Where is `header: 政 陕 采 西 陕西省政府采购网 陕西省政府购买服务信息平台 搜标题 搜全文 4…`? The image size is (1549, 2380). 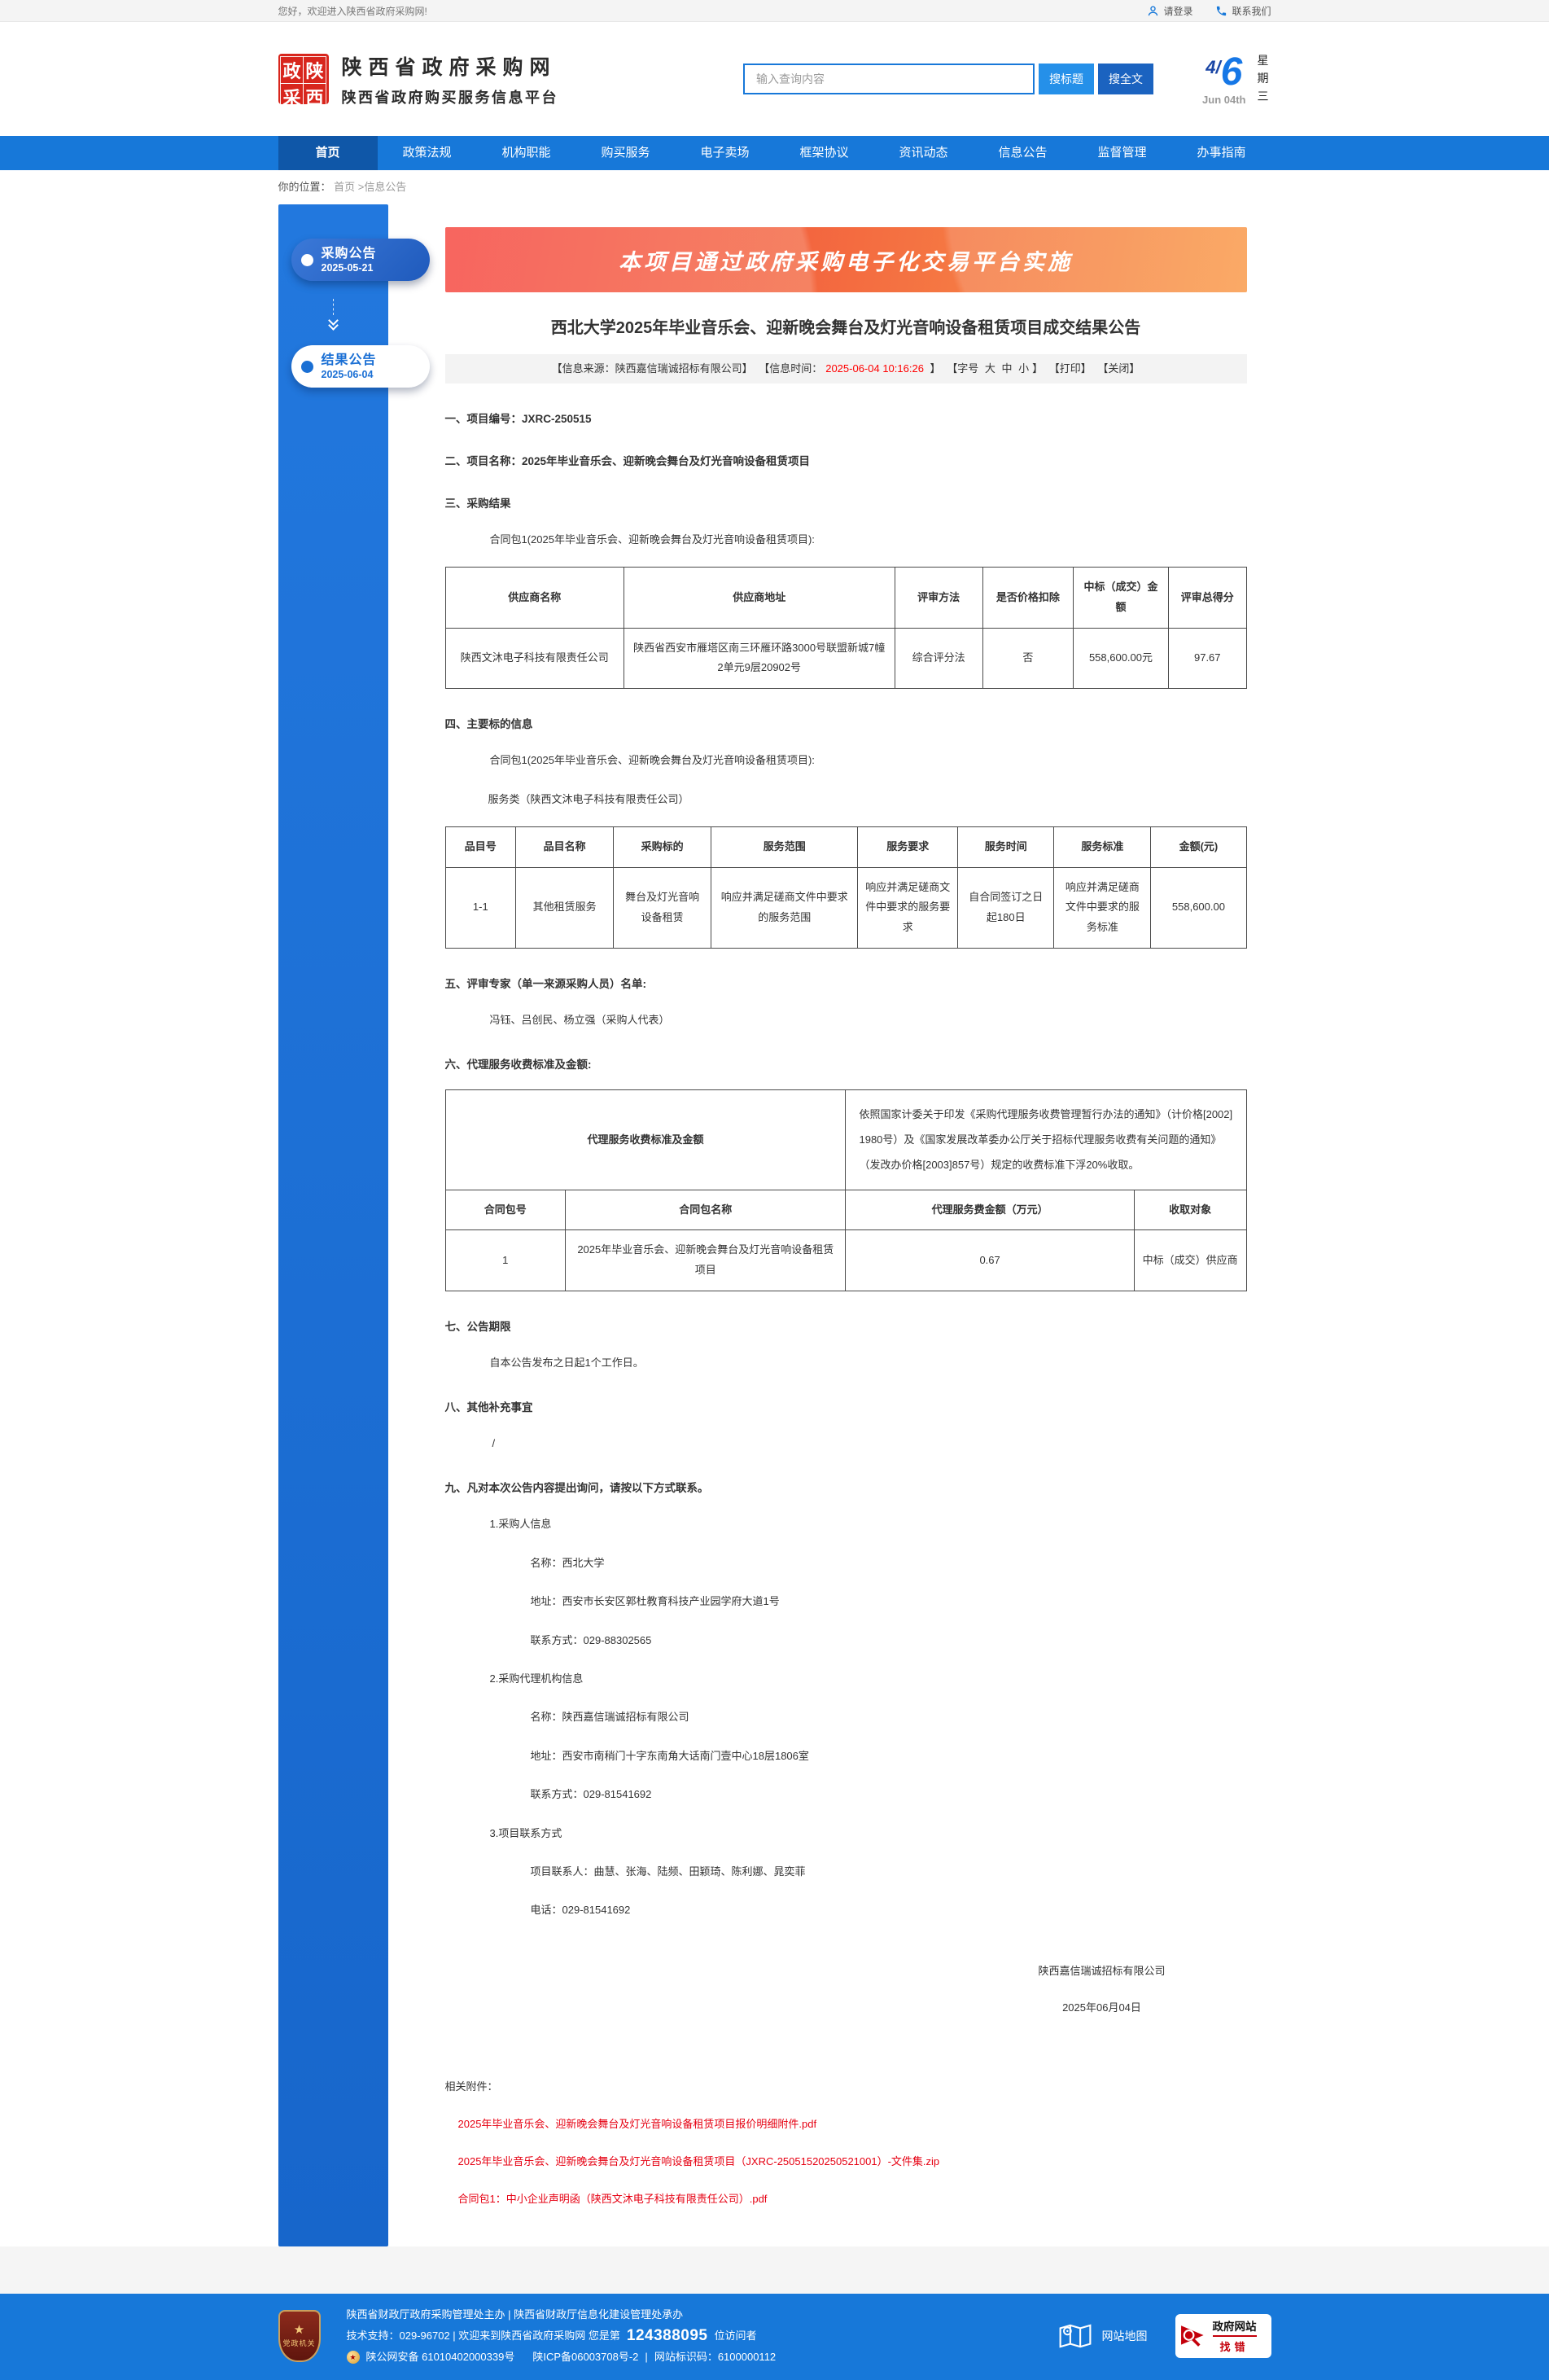 header: 政 陕 采 西 陕西省政府采购网 陕西省政府购买服务信息平台 搜标题 搜全文 4… is located at coordinates (774, 79).